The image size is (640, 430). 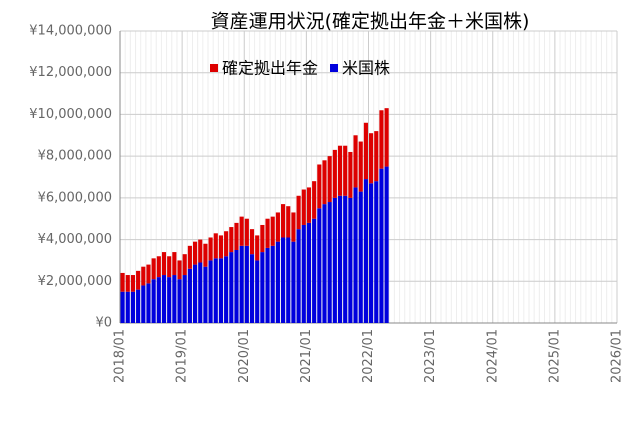 I want to click on y-tick-label: ¥8,000,000, so click(x=75, y=156).